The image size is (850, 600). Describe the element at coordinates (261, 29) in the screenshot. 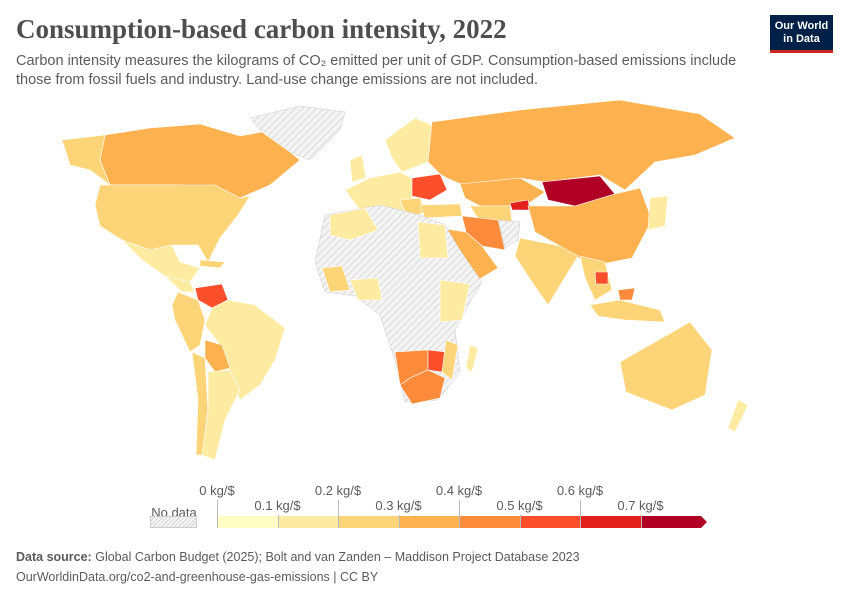

I see `chart-title: Consumption-based carbon intensity, 2022` at that location.